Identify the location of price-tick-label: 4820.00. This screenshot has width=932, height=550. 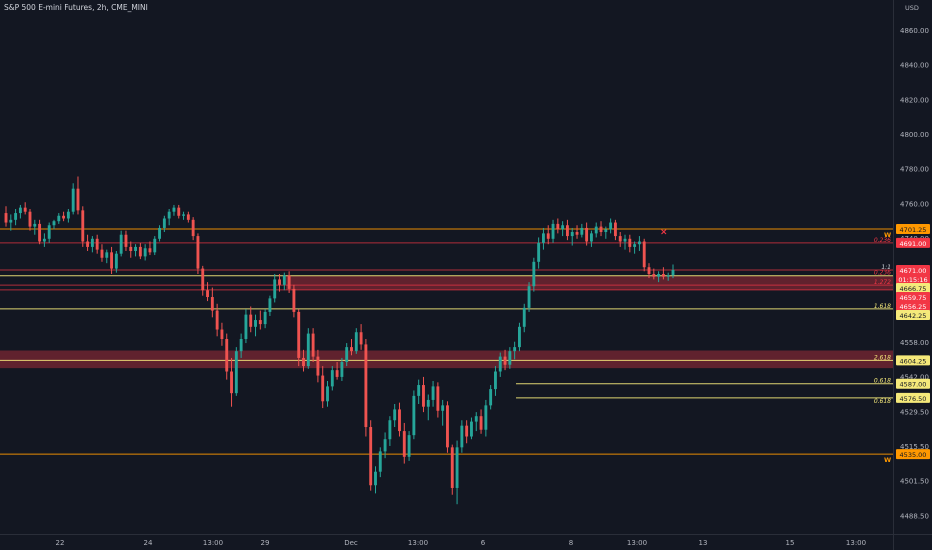
(914, 100).